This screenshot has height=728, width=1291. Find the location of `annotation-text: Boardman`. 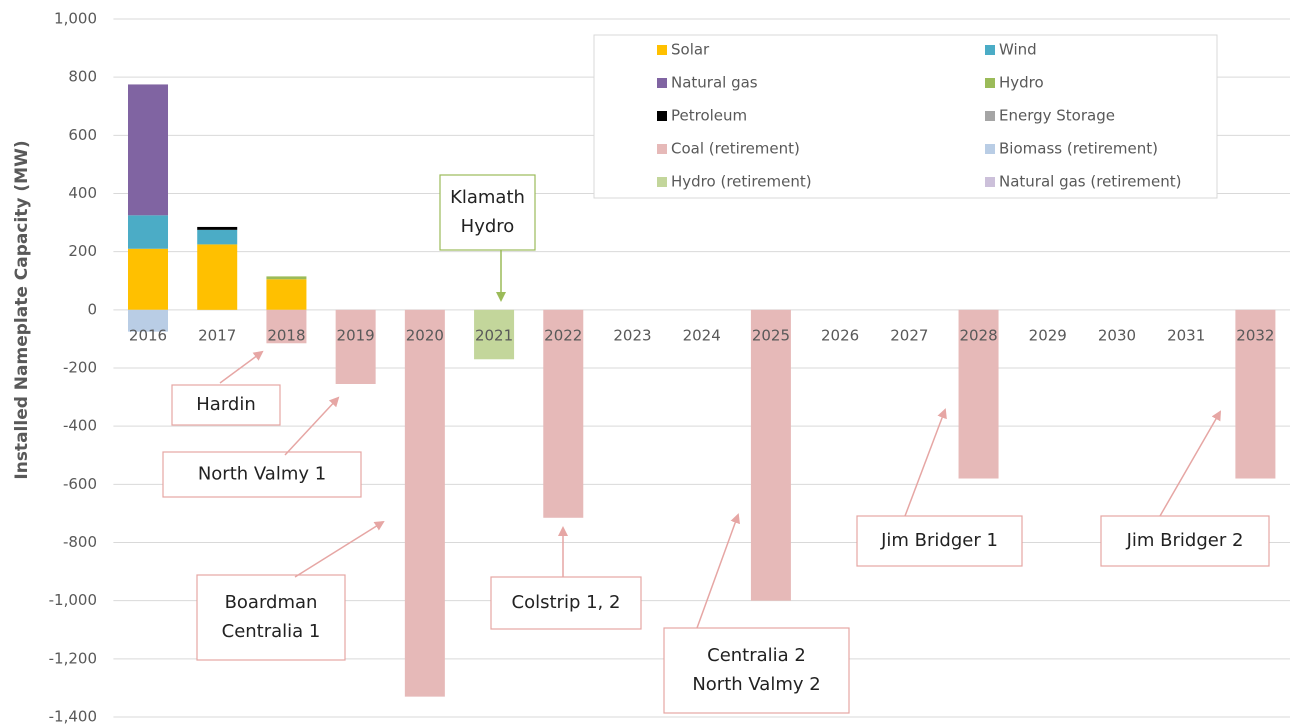

annotation-text: Boardman is located at coordinates (271, 602).